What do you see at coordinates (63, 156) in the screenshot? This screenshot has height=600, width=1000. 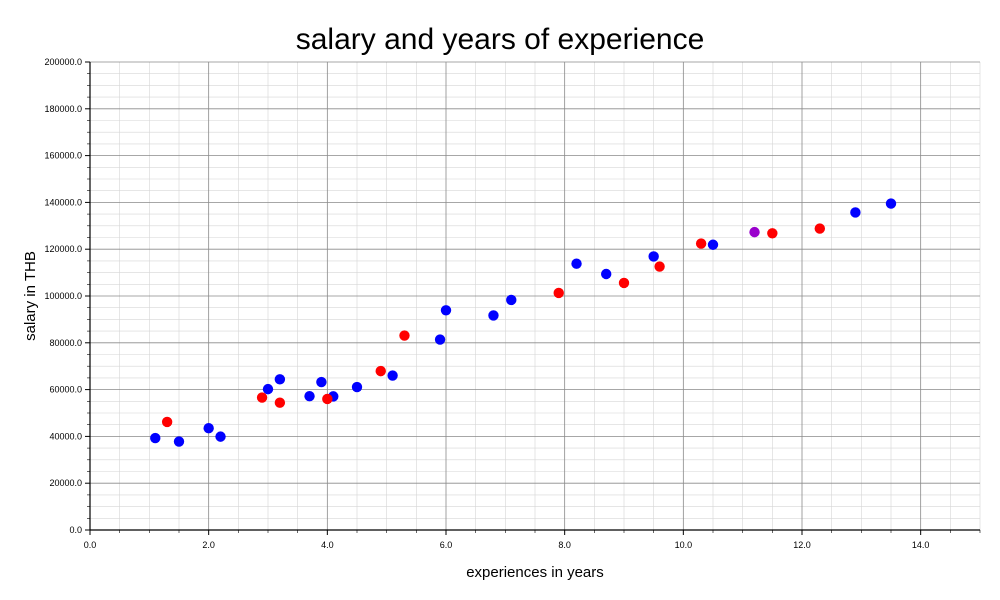 I see `y-tick-label: 160000.0` at bounding box center [63, 156].